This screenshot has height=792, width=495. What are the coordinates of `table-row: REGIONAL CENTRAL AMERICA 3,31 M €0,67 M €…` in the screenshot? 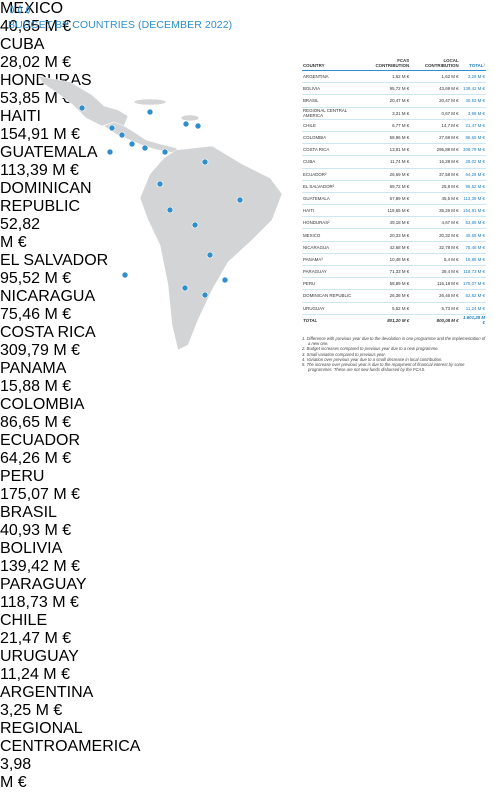 It's located at (394, 113).